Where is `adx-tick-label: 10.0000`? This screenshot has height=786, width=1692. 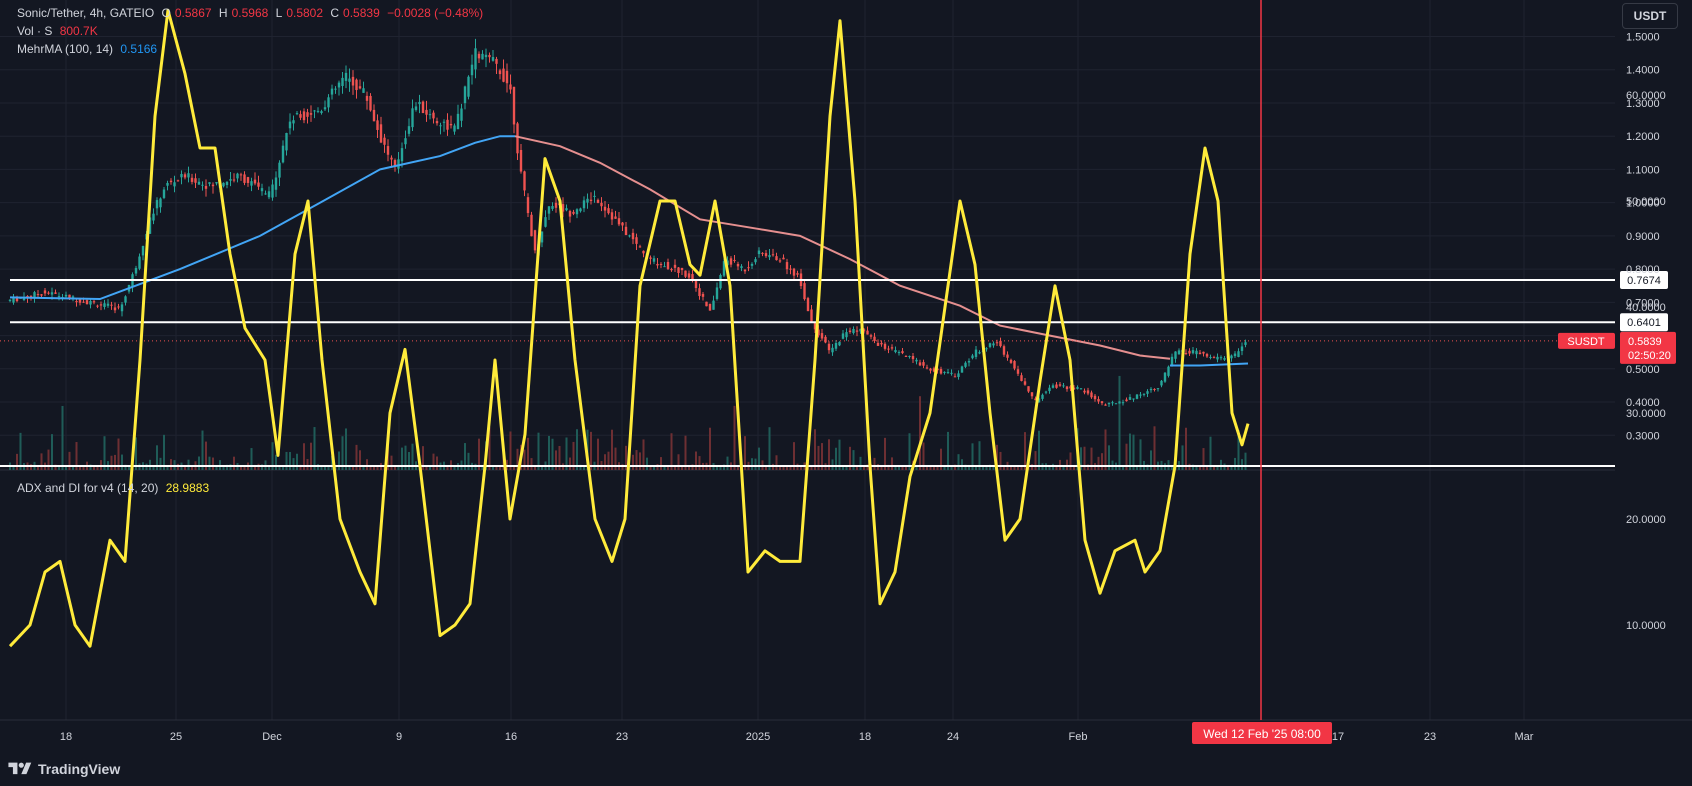
adx-tick-label: 10.0000 is located at coordinates (1646, 626).